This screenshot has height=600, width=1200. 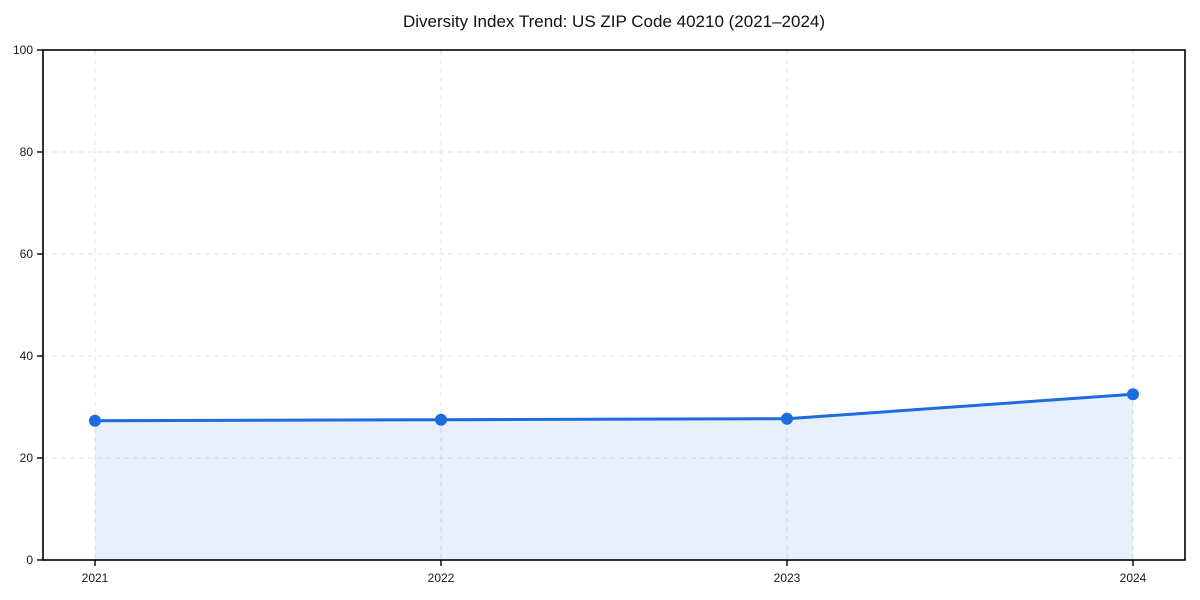 I want to click on x-tick-label: 2024, so click(x=1133, y=578).